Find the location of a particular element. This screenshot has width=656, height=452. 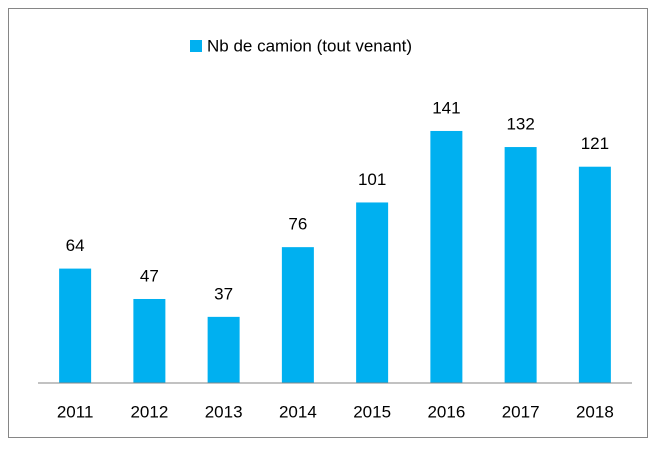

data-label: 121 is located at coordinates (595, 143).